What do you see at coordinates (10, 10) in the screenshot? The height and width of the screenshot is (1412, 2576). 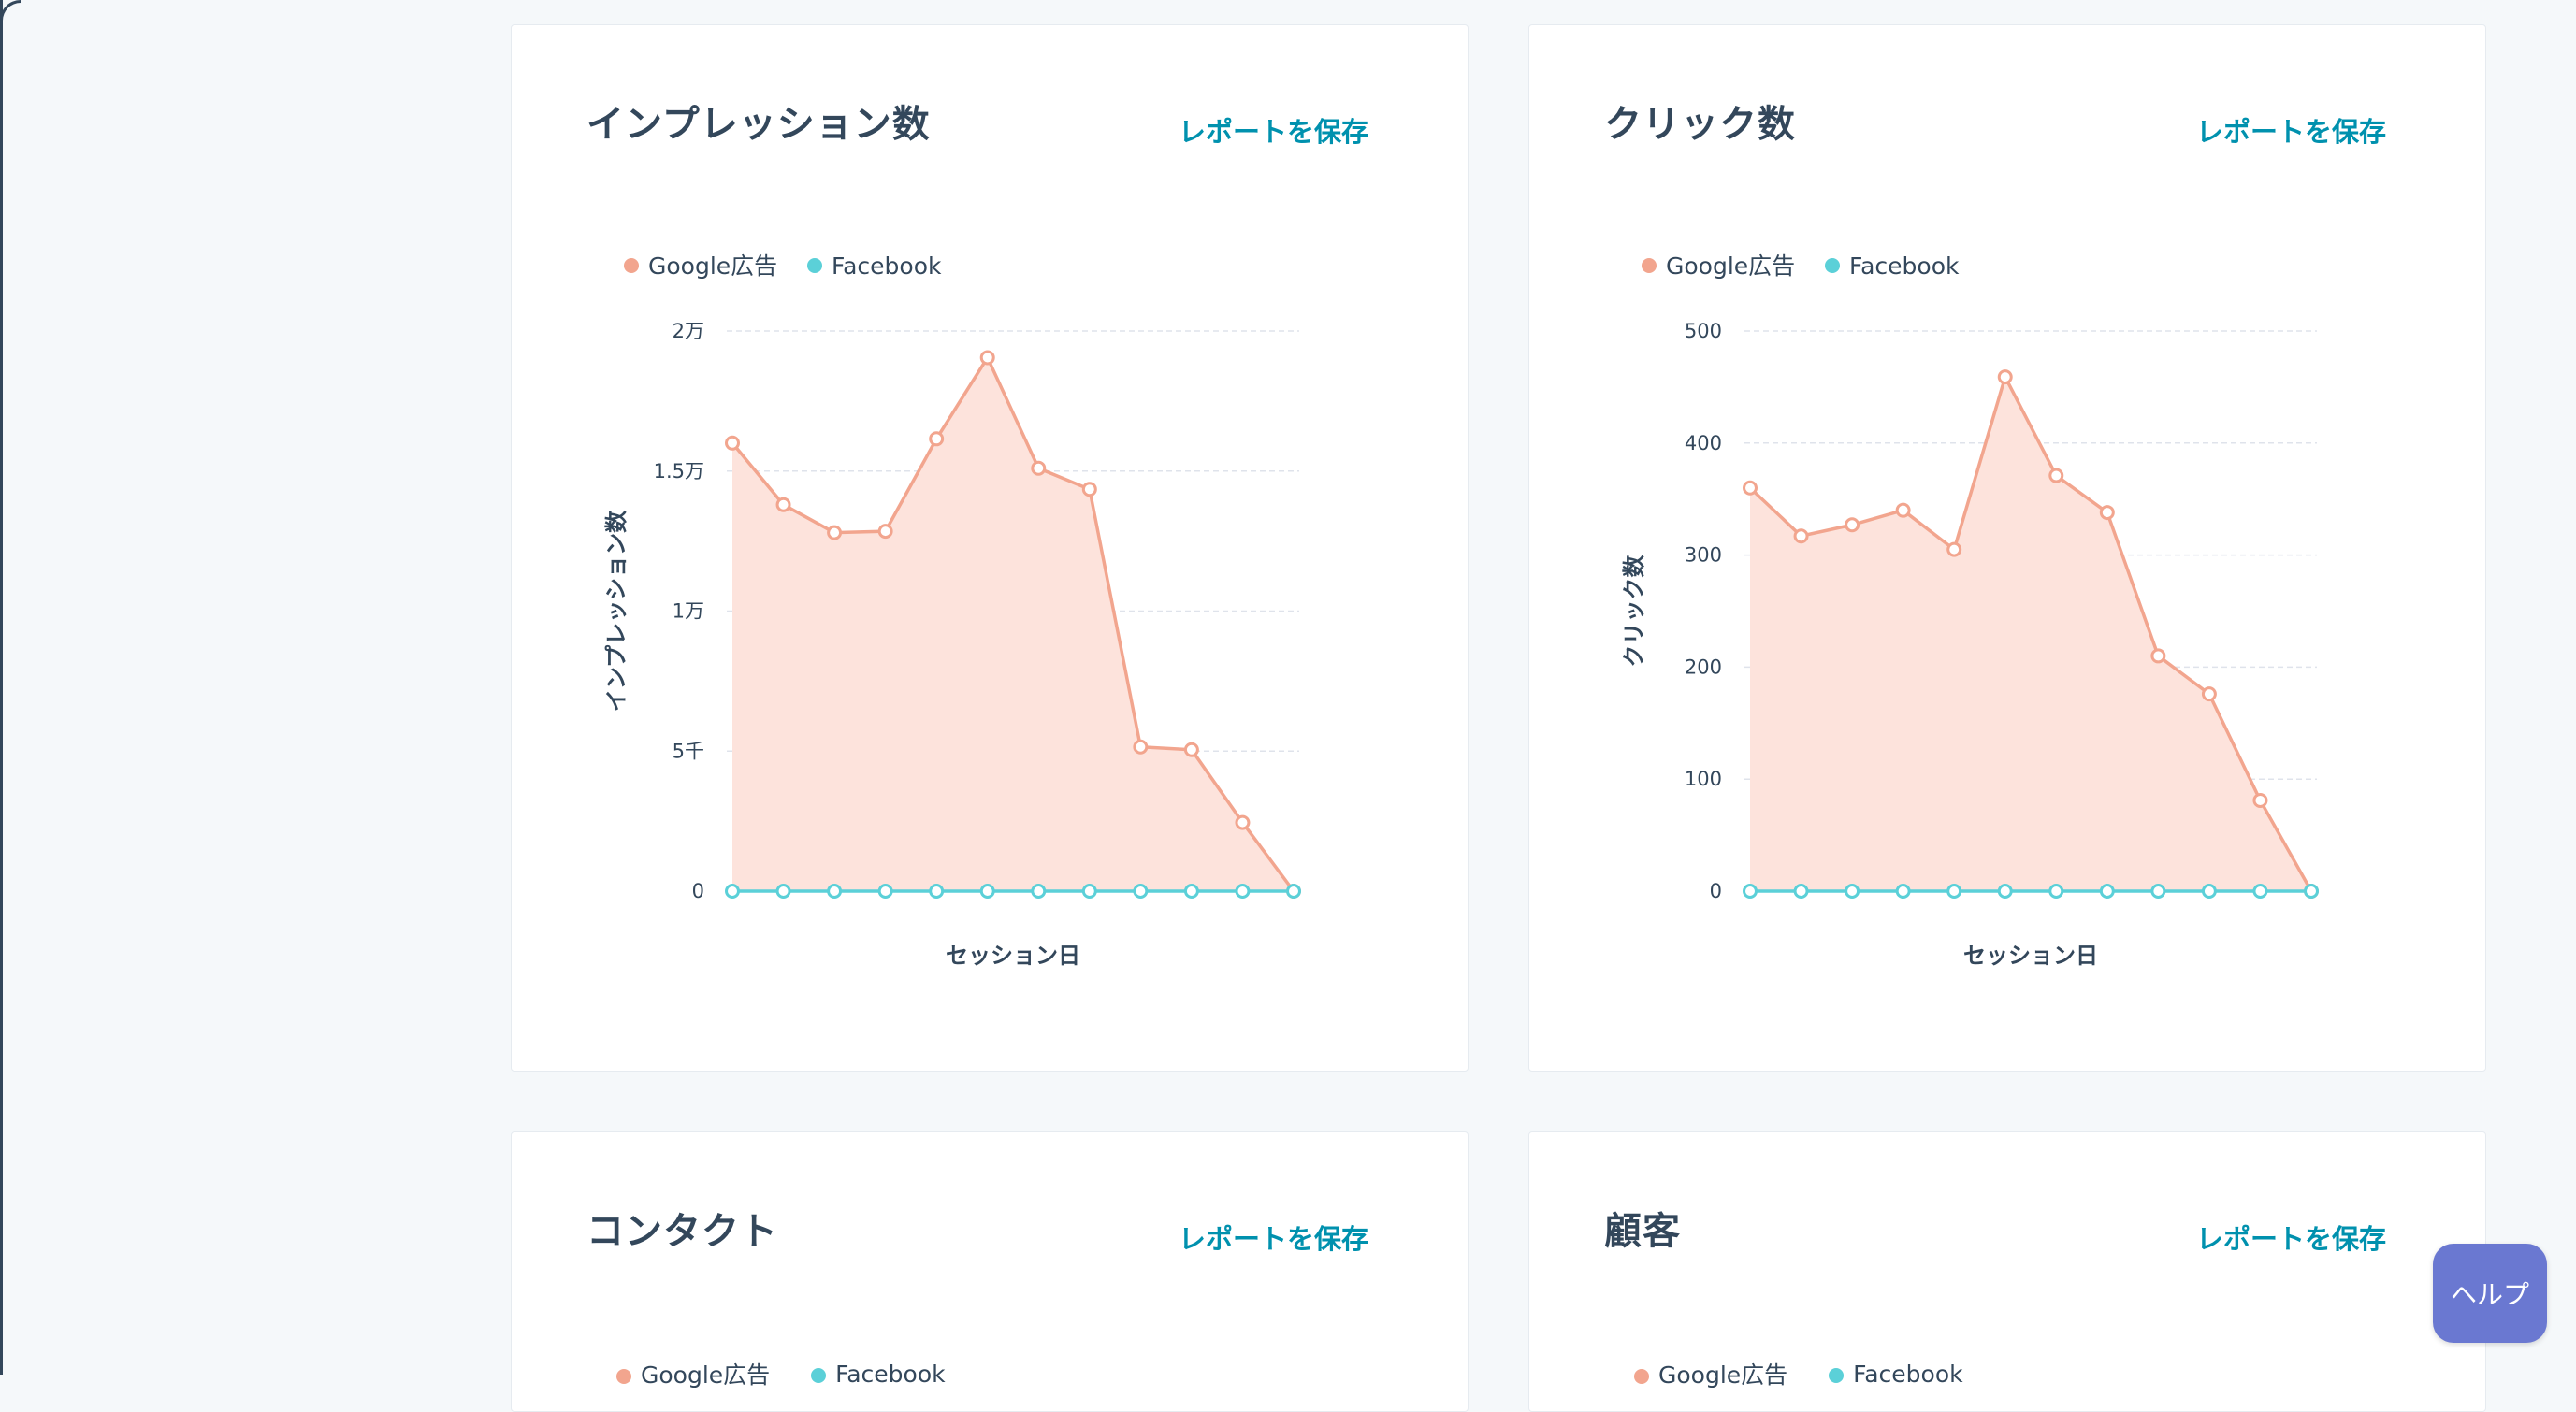 I see `window-corner` at bounding box center [10, 10].